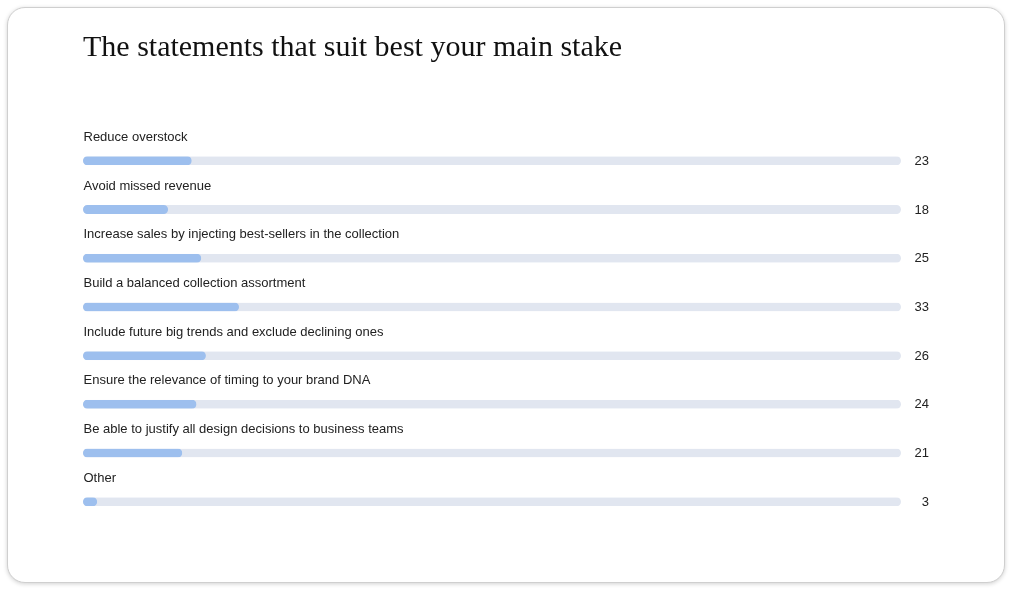 The height and width of the screenshot is (593, 1011). I want to click on data-label: 25, so click(921, 258).